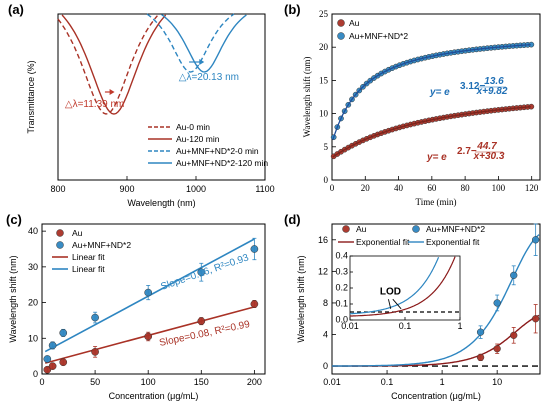  What do you see at coordinates (35, 374) in the screenshot?
I see `panel-c-ytick-label: 0` at bounding box center [35, 374].